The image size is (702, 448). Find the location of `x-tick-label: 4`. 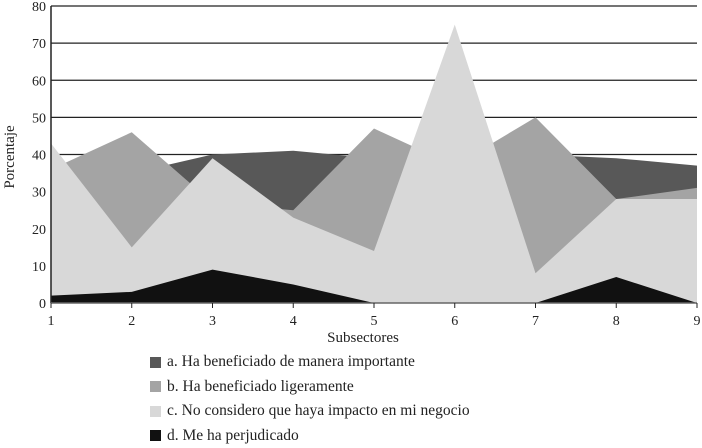

x-tick-label: 4 is located at coordinates (293, 321).